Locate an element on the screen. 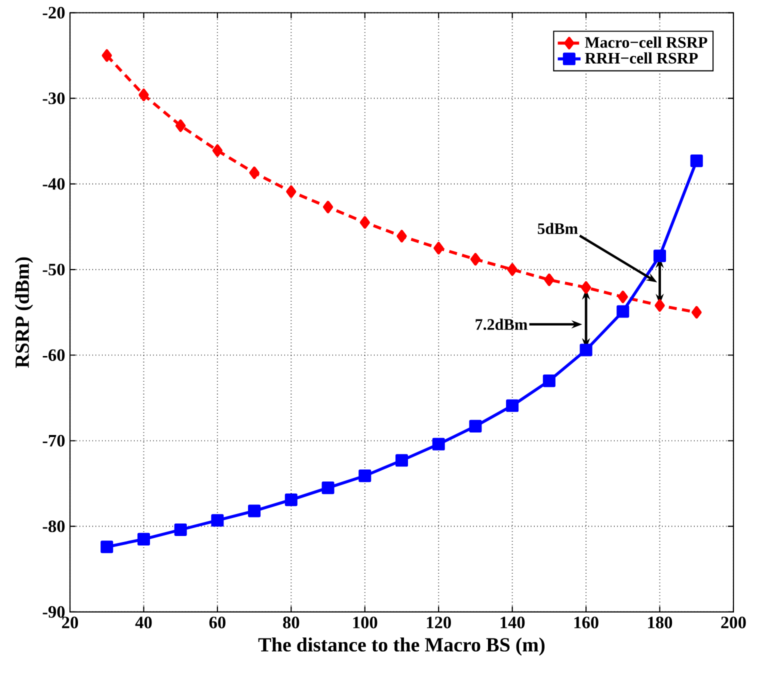 The image size is (768, 679). y-tick-label: -40 is located at coordinates (53, 184).